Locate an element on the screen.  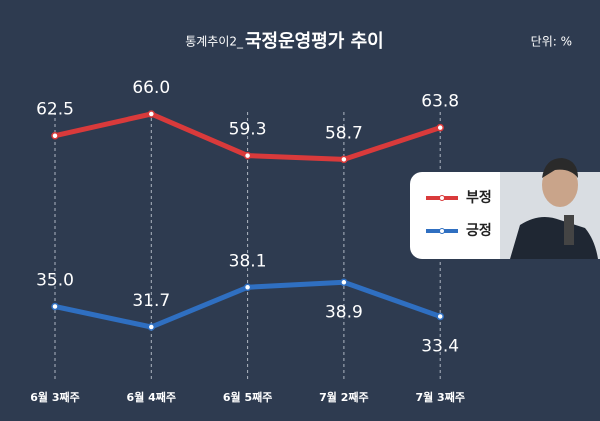
x-tick-label: 6월 4째주 is located at coordinates (152, 397).